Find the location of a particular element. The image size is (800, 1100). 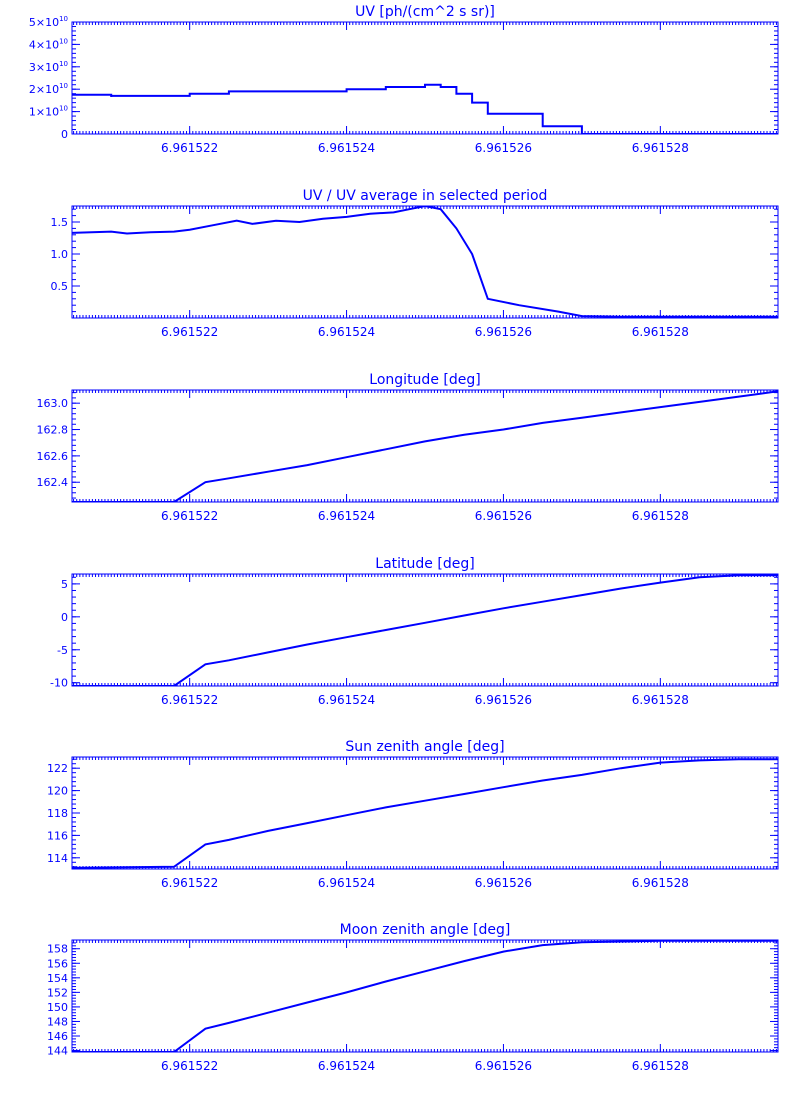

y-tick-label: 162.4 is located at coordinates (53, 482).